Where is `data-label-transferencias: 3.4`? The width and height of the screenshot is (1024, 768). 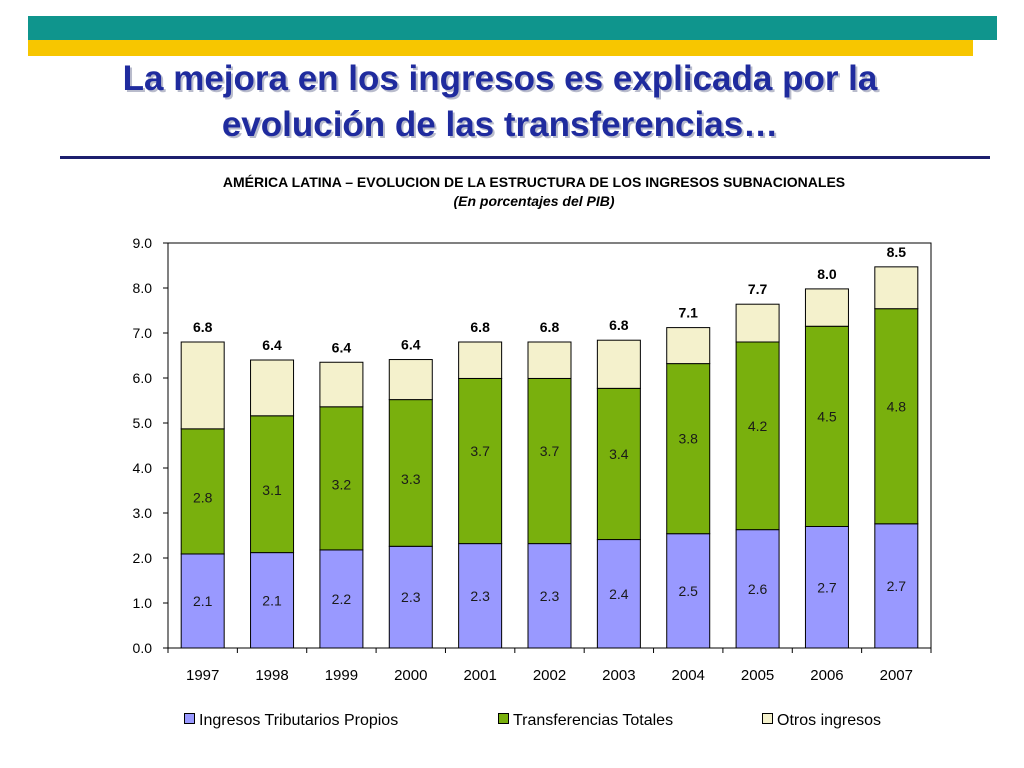
data-label-transferencias: 3.4 is located at coordinates (619, 454).